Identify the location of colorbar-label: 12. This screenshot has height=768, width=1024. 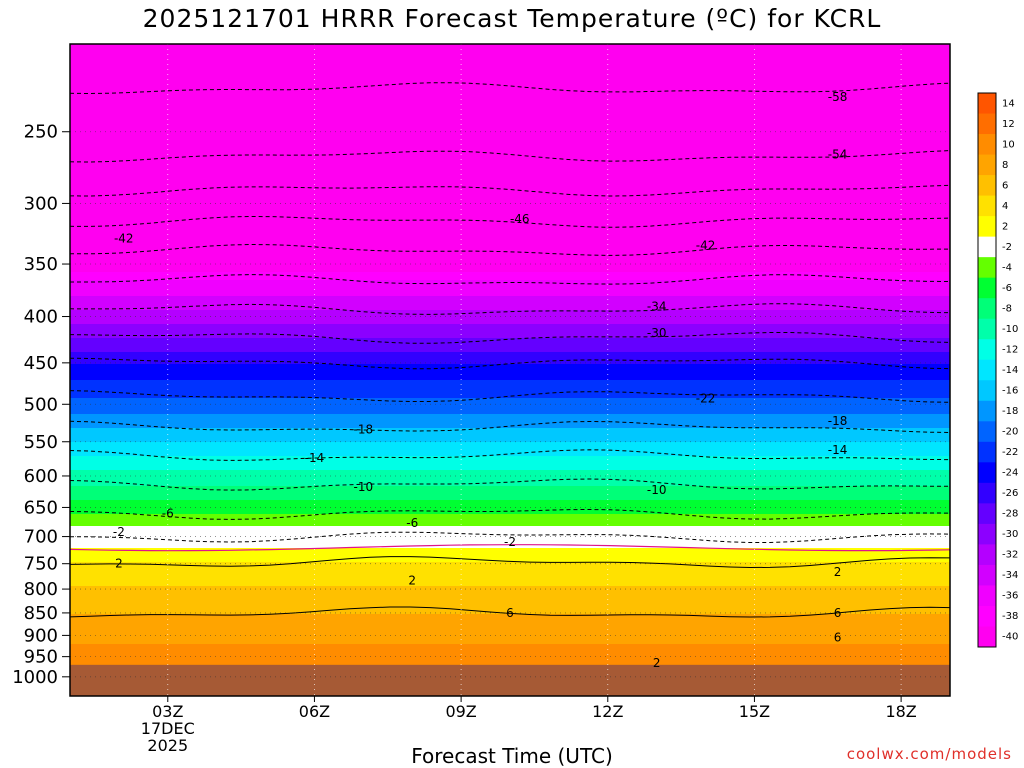
(1008, 124).